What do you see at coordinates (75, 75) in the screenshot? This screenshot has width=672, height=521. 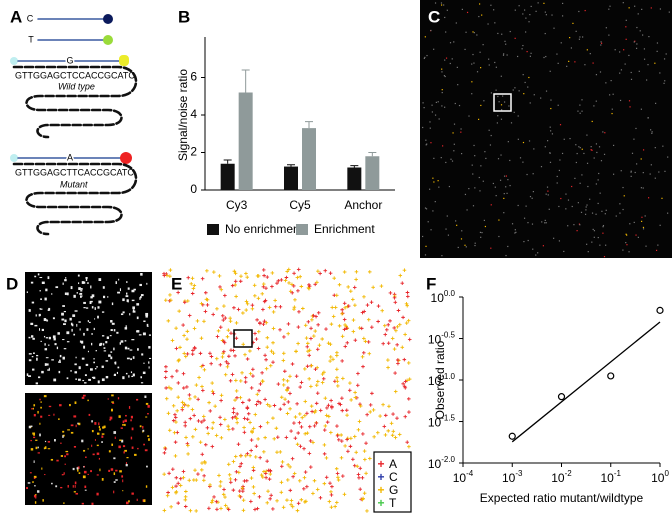 I see `sequence: GTTGGAGCTCCACCGCATC` at bounding box center [75, 75].